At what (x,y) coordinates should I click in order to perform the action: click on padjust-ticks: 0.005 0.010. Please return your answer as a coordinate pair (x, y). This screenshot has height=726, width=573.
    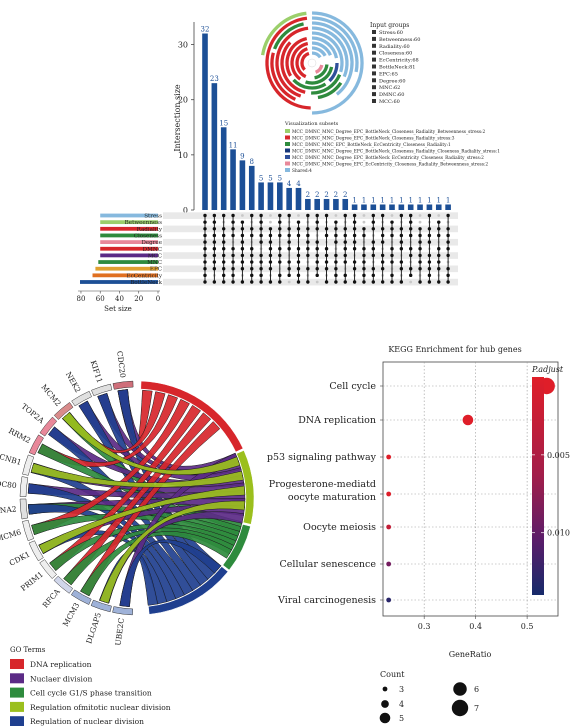
    Looking at the image, I should click on (551, 494).